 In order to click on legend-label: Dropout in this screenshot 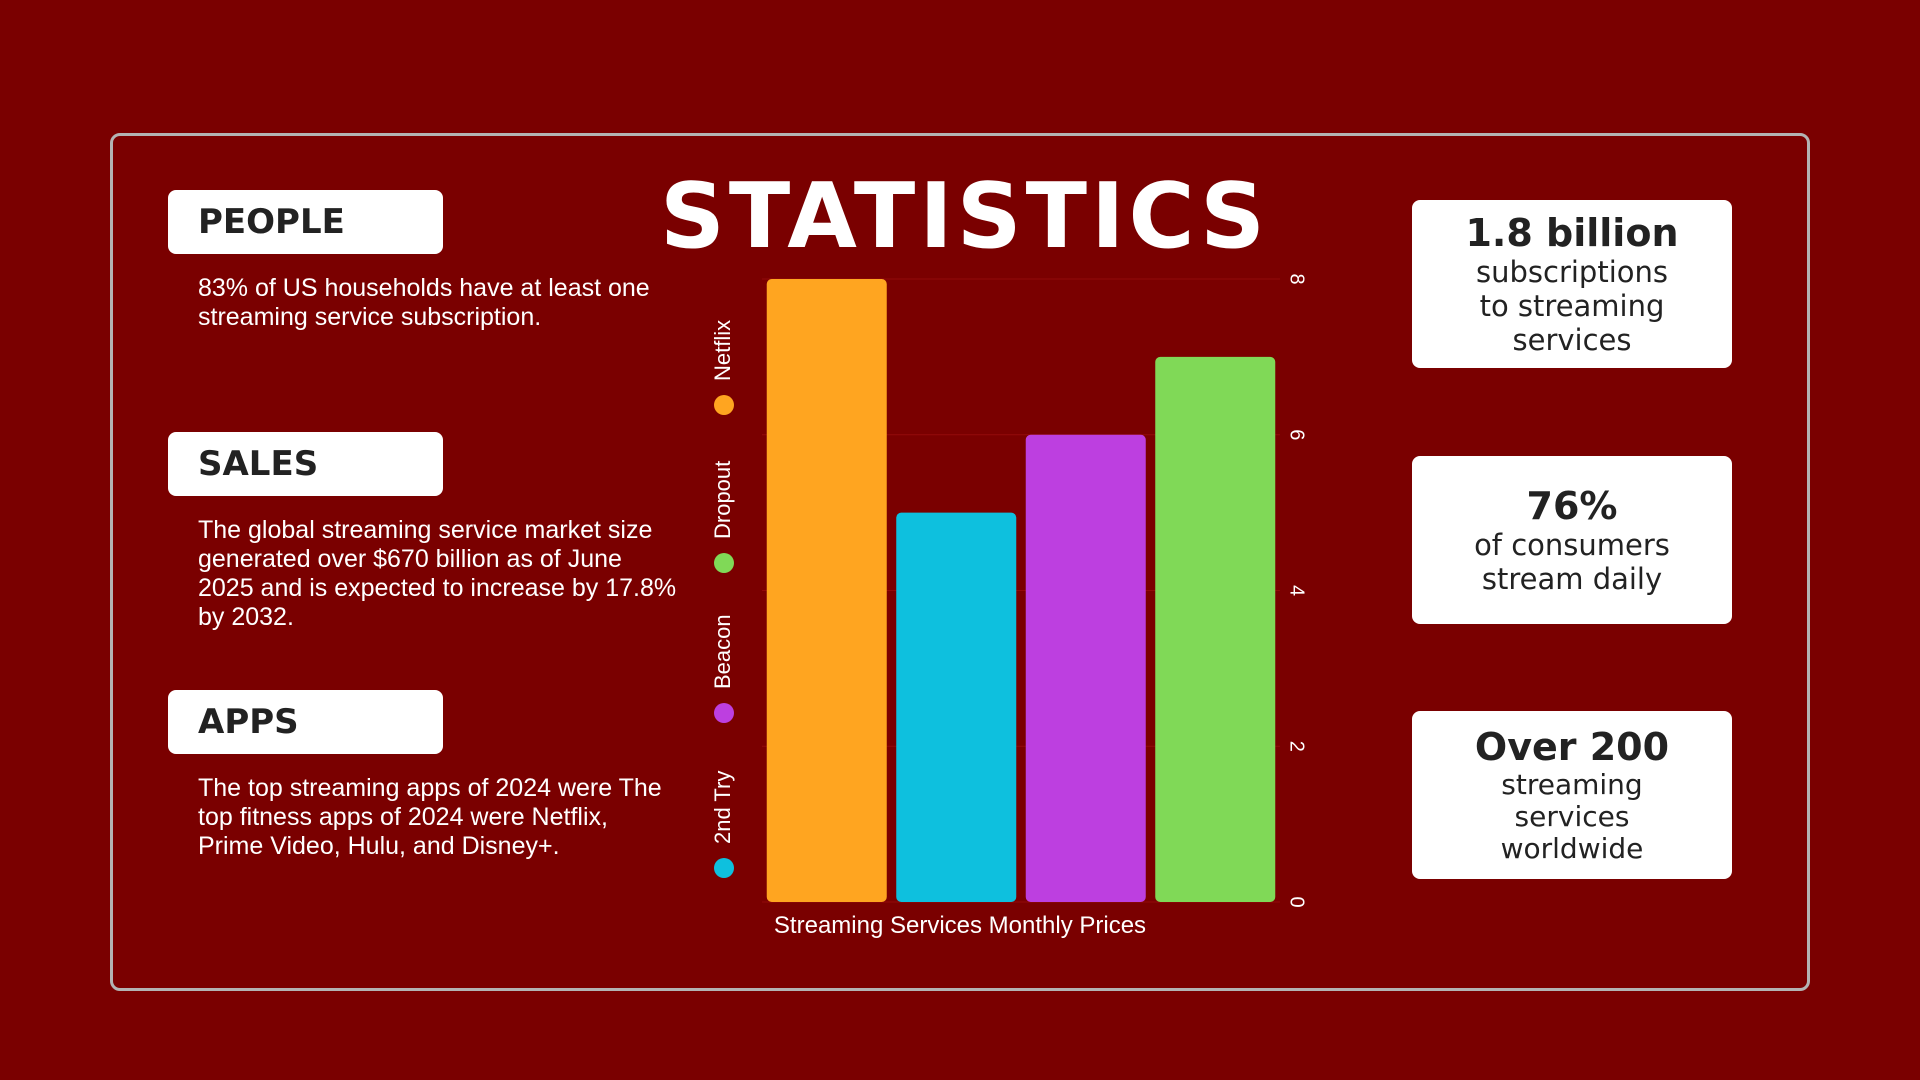, I will do `click(722, 500)`.